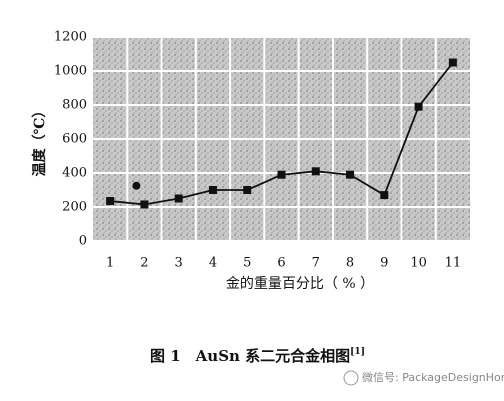 This screenshot has height=401, width=504. Describe the element at coordinates (70, 71) in the screenshot. I see `y-tick-label: 1000` at that location.